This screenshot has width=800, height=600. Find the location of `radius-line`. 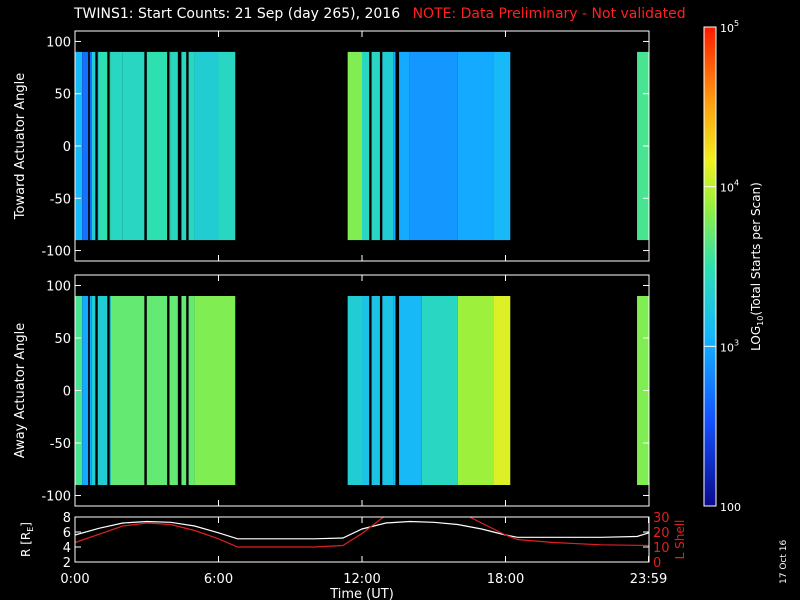

radius-line is located at coordinates (362, 530).